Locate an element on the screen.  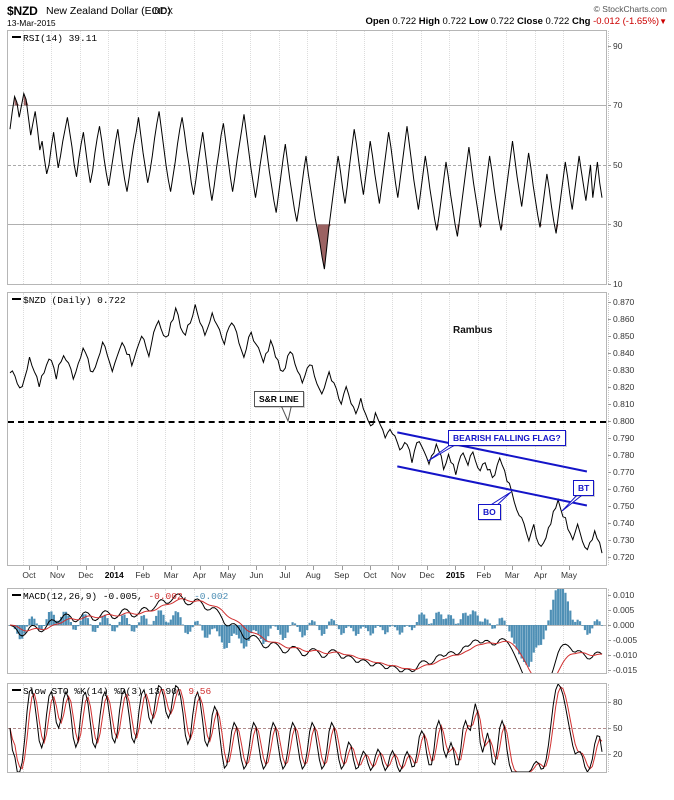
y-axis-tick: -0.015 is located at coordinates (625, 670).